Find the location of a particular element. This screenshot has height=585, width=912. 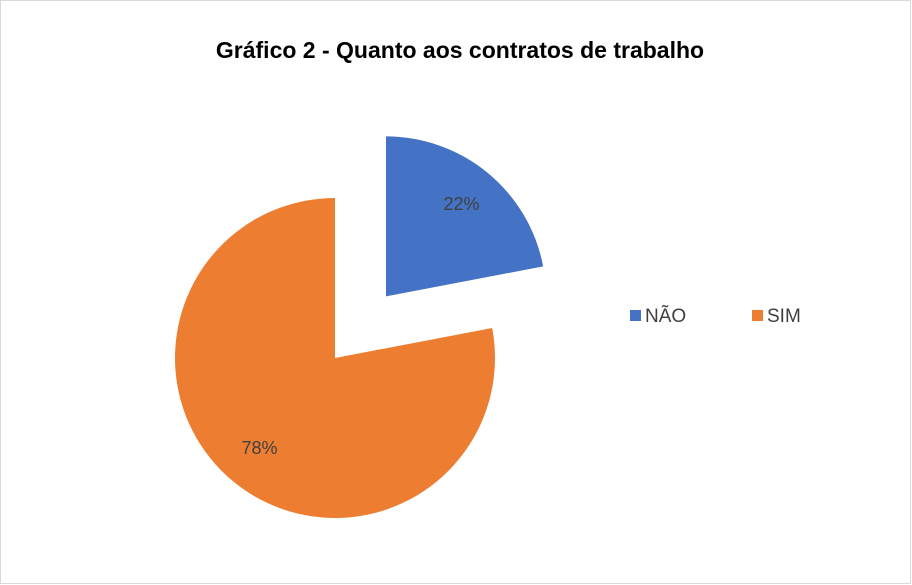

legend-label: SIM is located at coordinates (784, 316).